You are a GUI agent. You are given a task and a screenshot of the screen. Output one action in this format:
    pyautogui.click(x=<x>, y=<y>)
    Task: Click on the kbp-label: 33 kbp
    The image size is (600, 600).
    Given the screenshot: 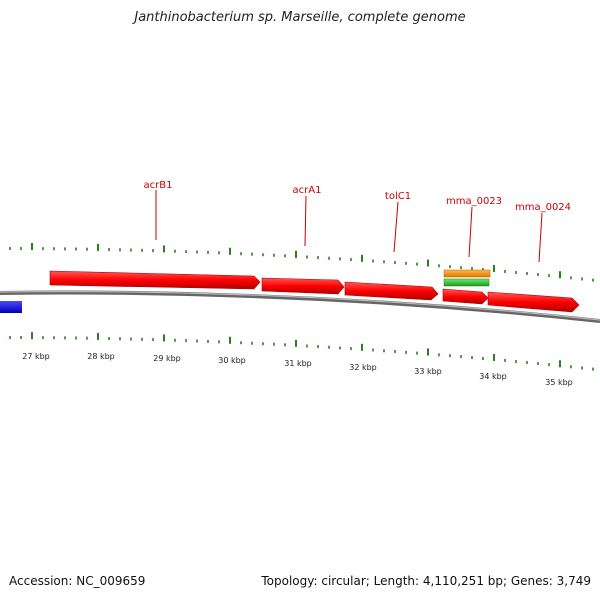 What is the action you would take?
    pyautogui.click(x=428, y=371)
    